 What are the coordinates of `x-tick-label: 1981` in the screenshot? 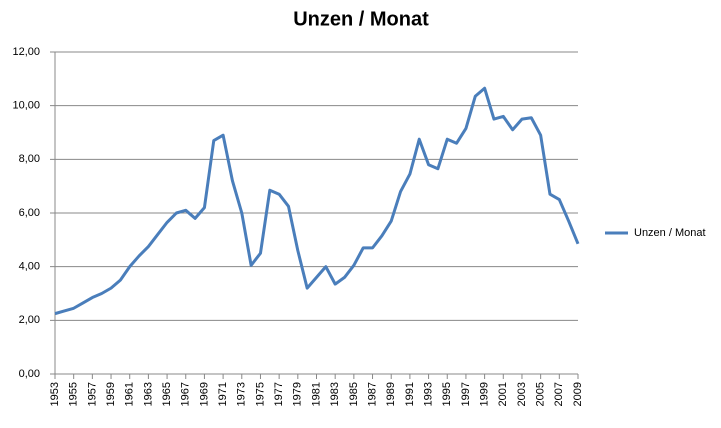 It's located at (316, 394).